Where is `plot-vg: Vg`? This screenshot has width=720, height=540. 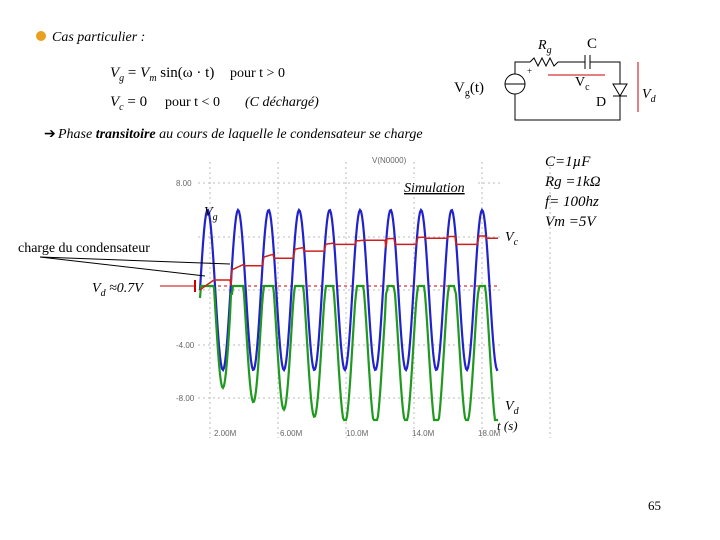
plot-vg: Vg is located at coordinates (211, 214).